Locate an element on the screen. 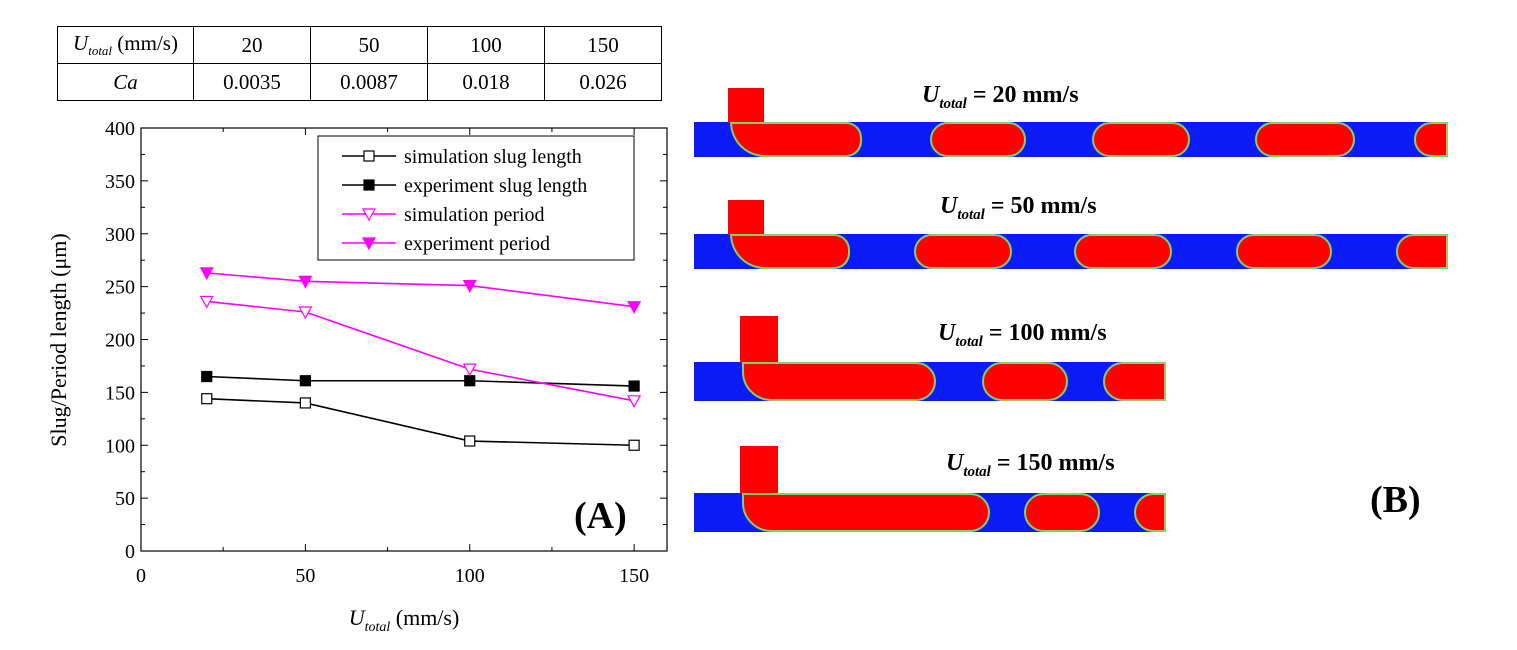 The image size is (1517, 650). series-experiment-slug-length is located at coordinates (420, 381).